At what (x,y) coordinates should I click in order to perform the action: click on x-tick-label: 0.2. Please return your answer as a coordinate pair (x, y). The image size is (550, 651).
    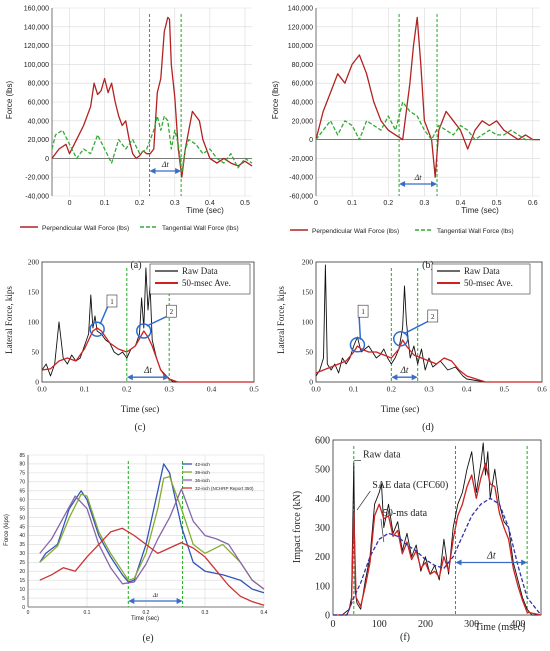
    Looking at the image, I should click on (127, 389).